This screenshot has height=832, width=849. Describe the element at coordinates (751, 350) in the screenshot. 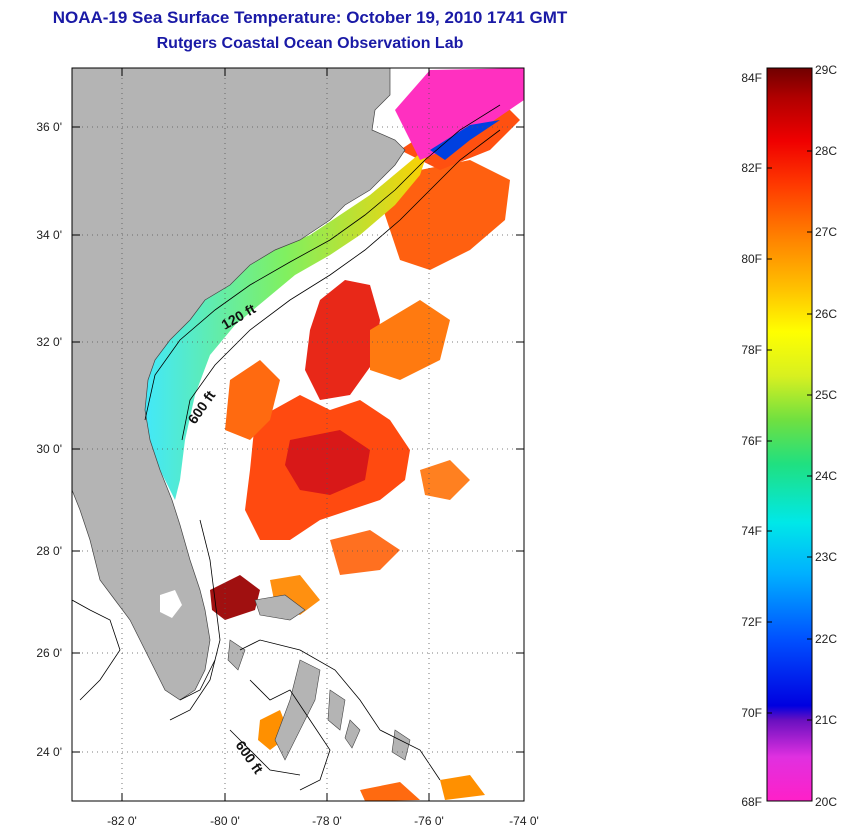

I see `f-label: 78F` at that location.